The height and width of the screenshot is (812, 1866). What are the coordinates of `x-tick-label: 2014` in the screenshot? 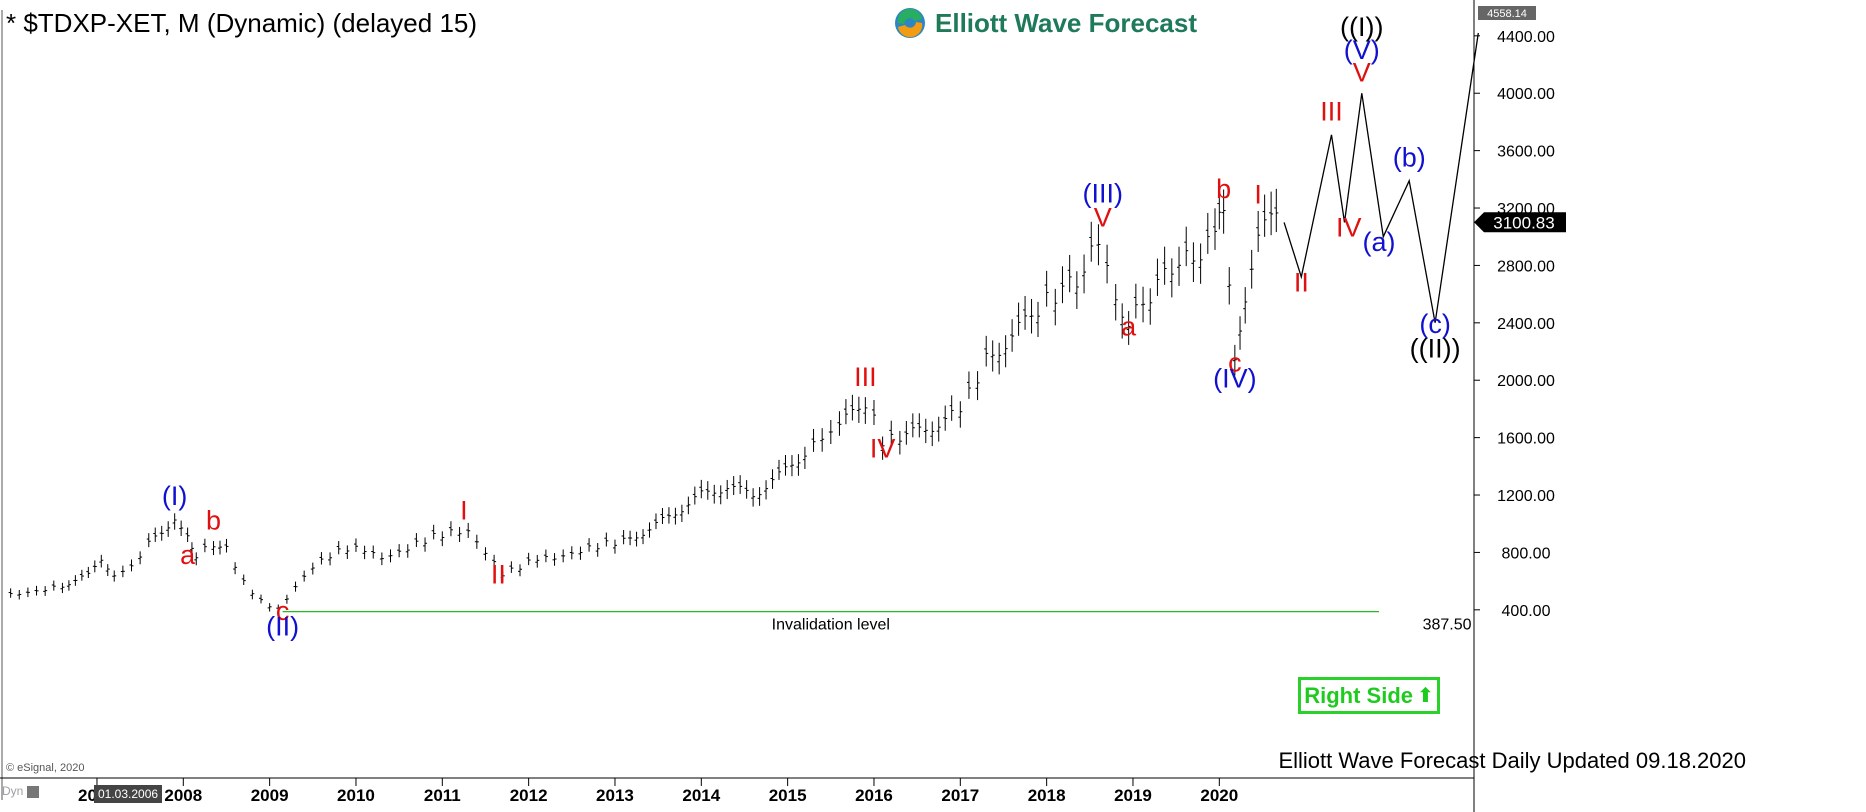 It's located at (701, 795).